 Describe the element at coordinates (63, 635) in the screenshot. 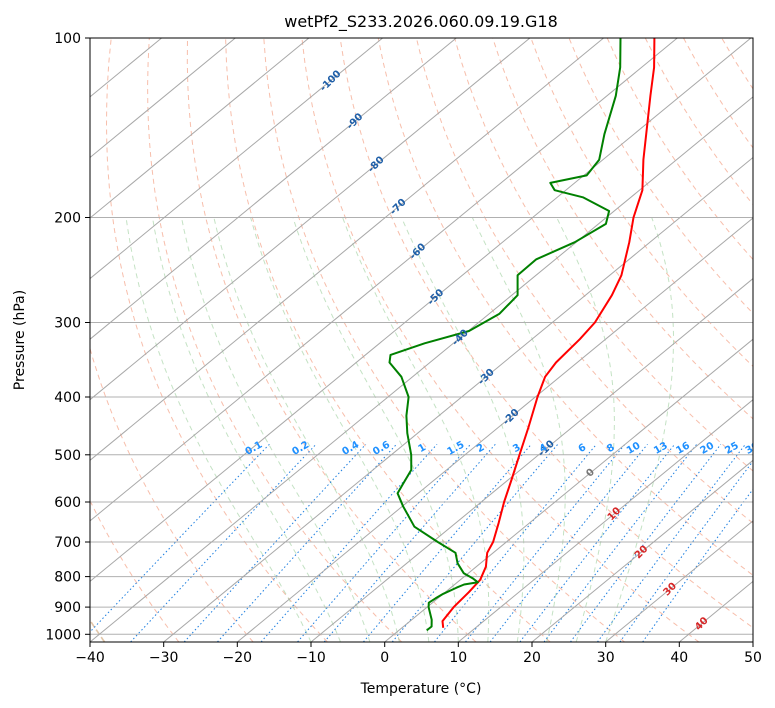

I see `y-tick-label: 1000` at that location.